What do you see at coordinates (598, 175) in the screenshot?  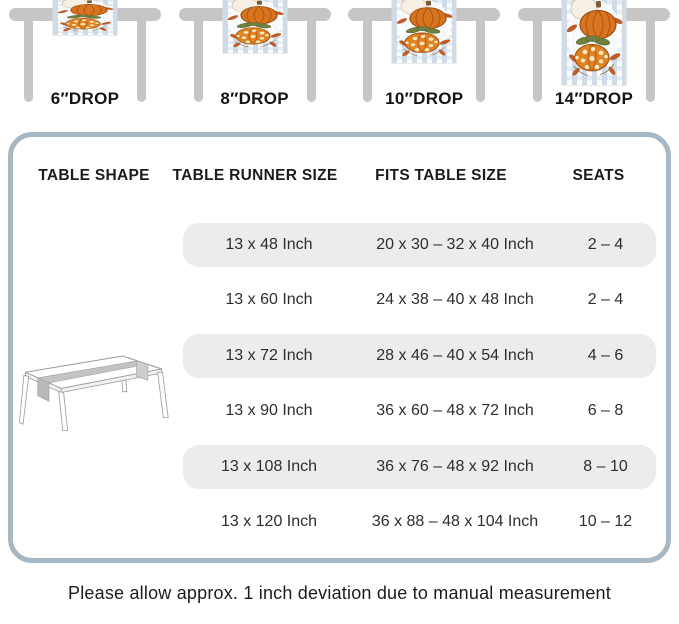 I see `column-header-seats: SEATS` at bounding box center [598, 175].